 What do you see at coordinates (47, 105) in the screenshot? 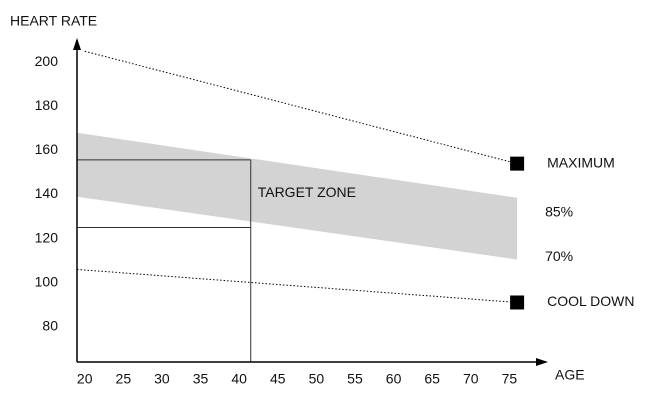
I see `y-tick-label: 180` at bounding box center [47, 105].